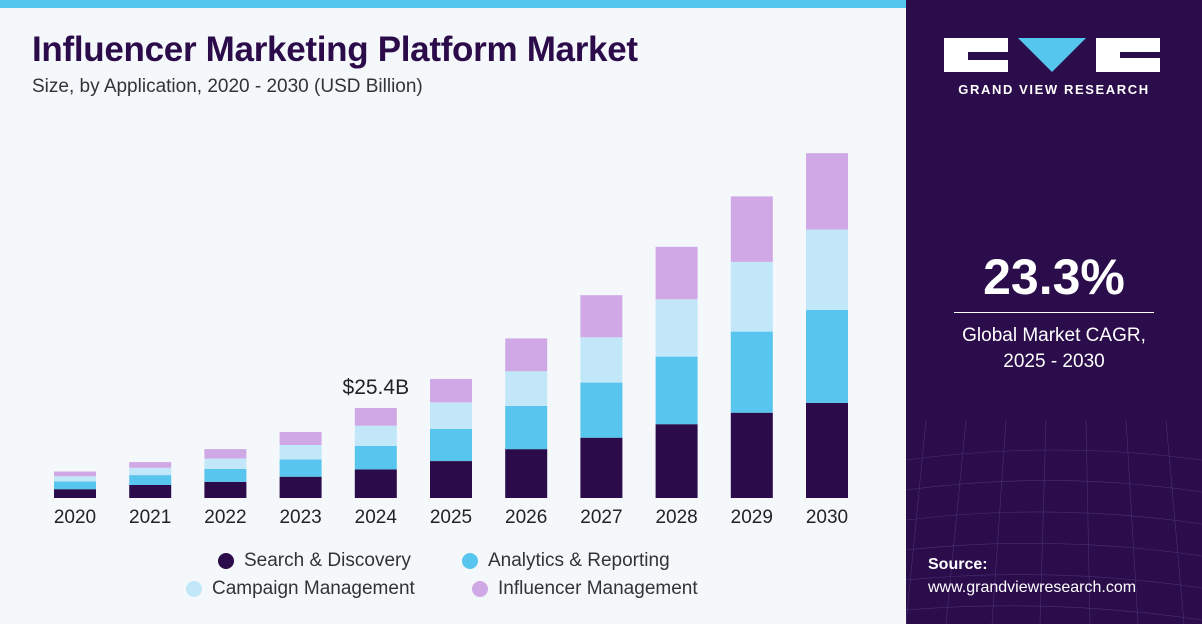  I want to click on bar-2024-campaign-management, so click(375, 435).